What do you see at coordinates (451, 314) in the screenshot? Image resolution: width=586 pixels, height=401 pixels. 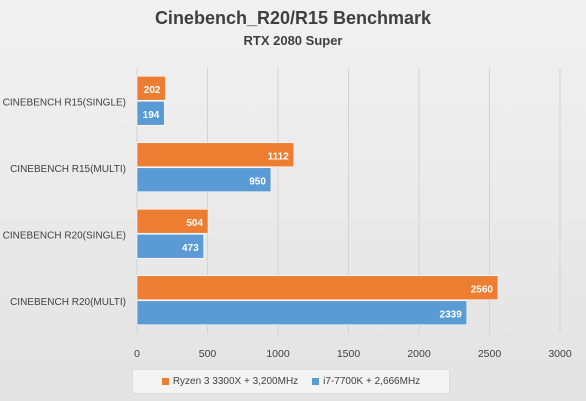 I see `data-label-series-1-cat-3: 2339` at bounding box center [451, 314].